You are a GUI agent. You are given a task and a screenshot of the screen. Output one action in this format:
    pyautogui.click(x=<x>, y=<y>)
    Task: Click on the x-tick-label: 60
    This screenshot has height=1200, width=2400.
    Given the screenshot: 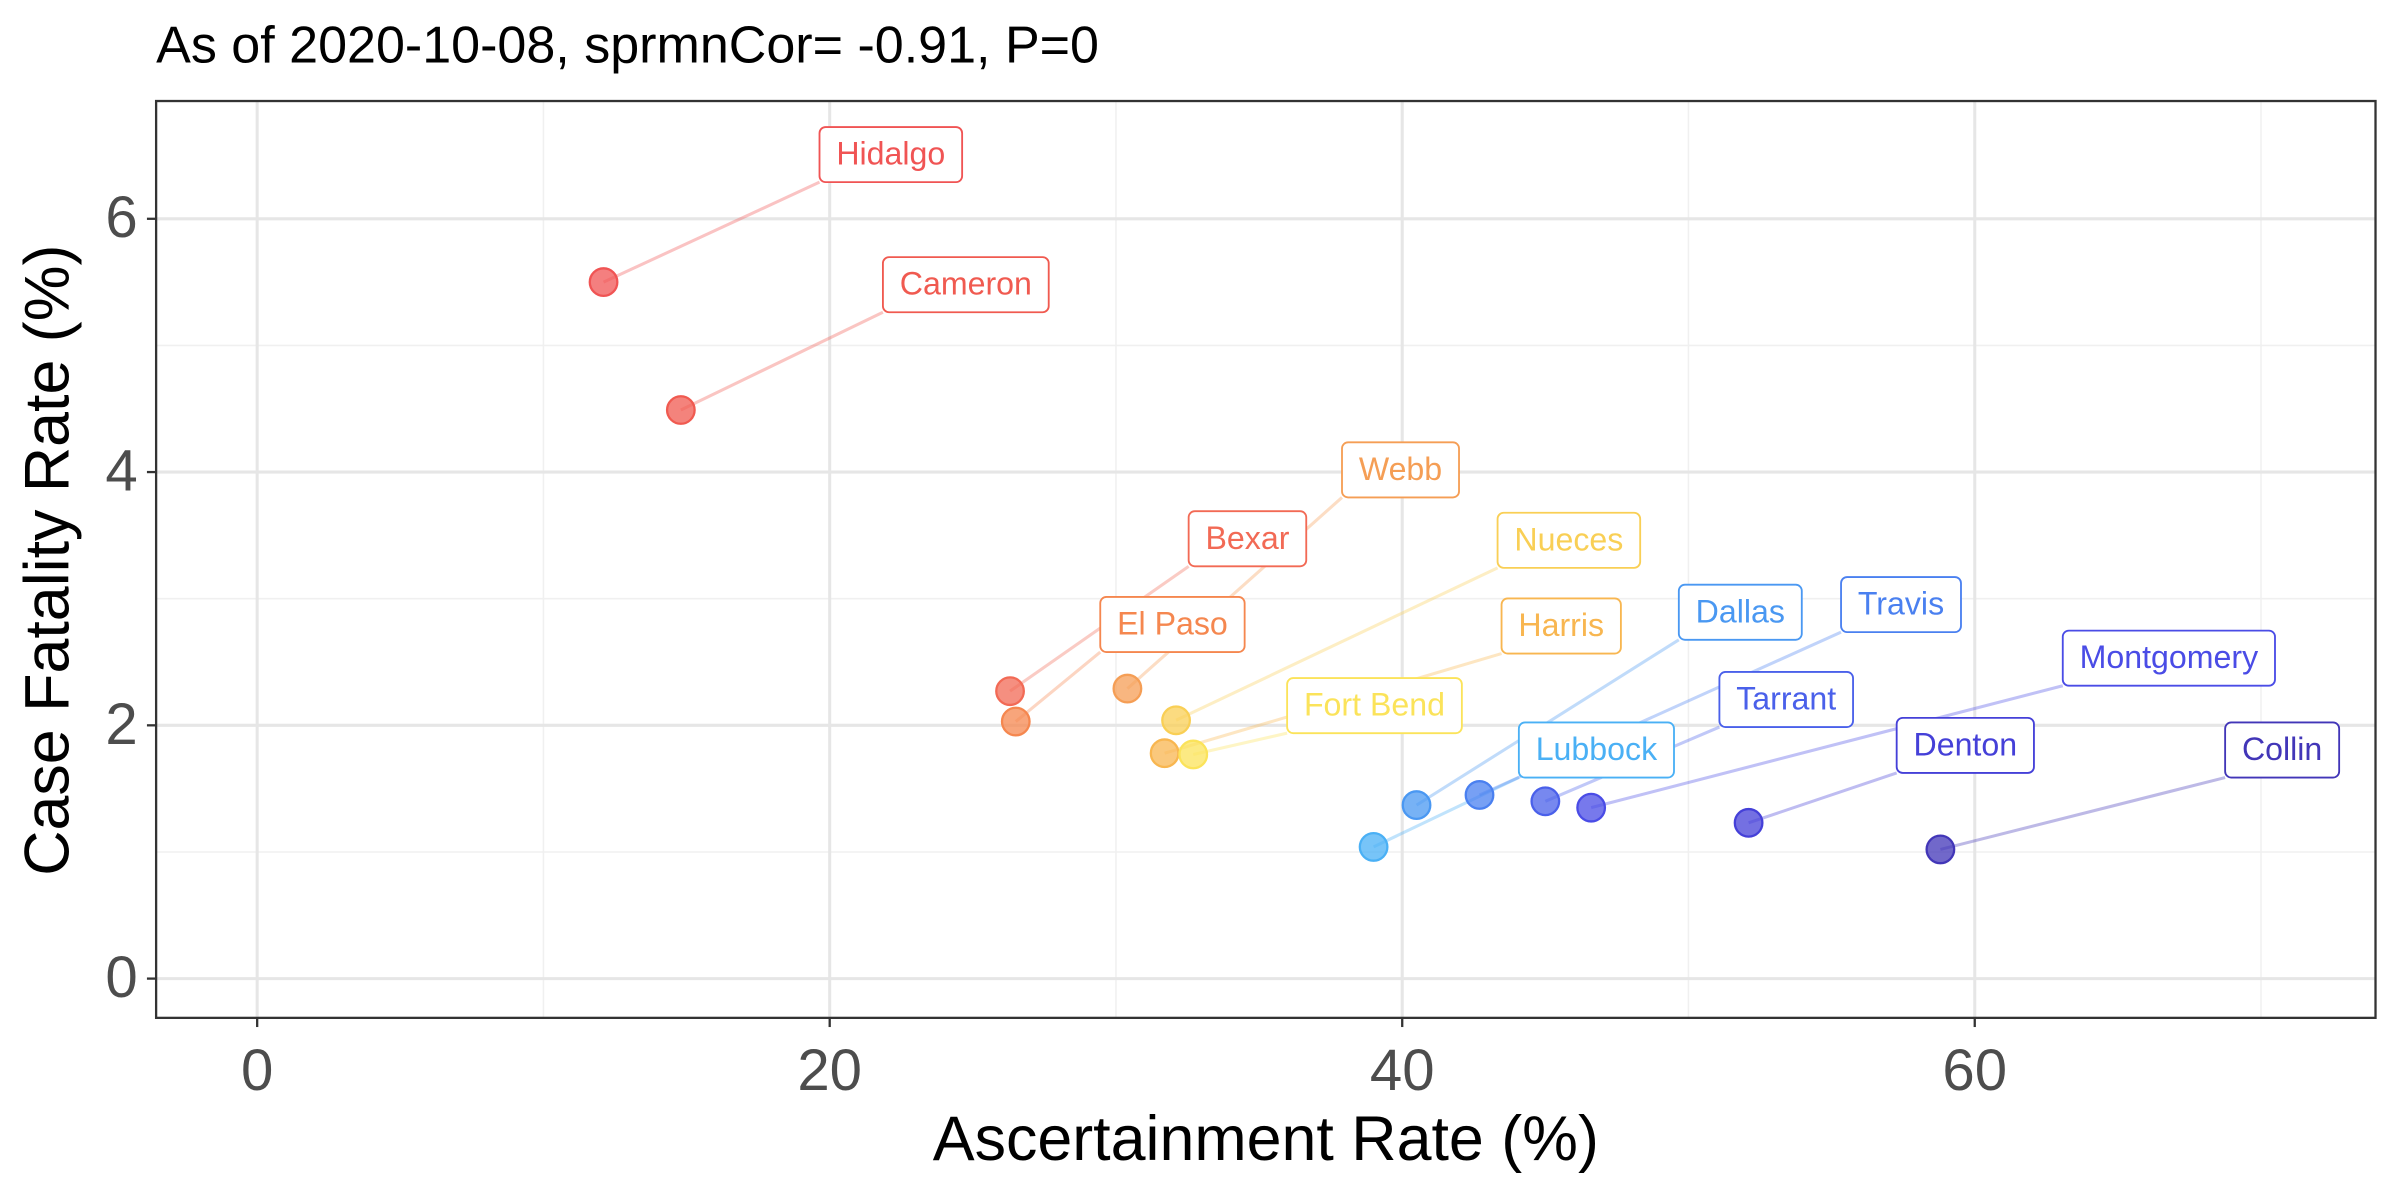 What is the action you would take?
    pyautogui.click(x=1974, y=1070)
    